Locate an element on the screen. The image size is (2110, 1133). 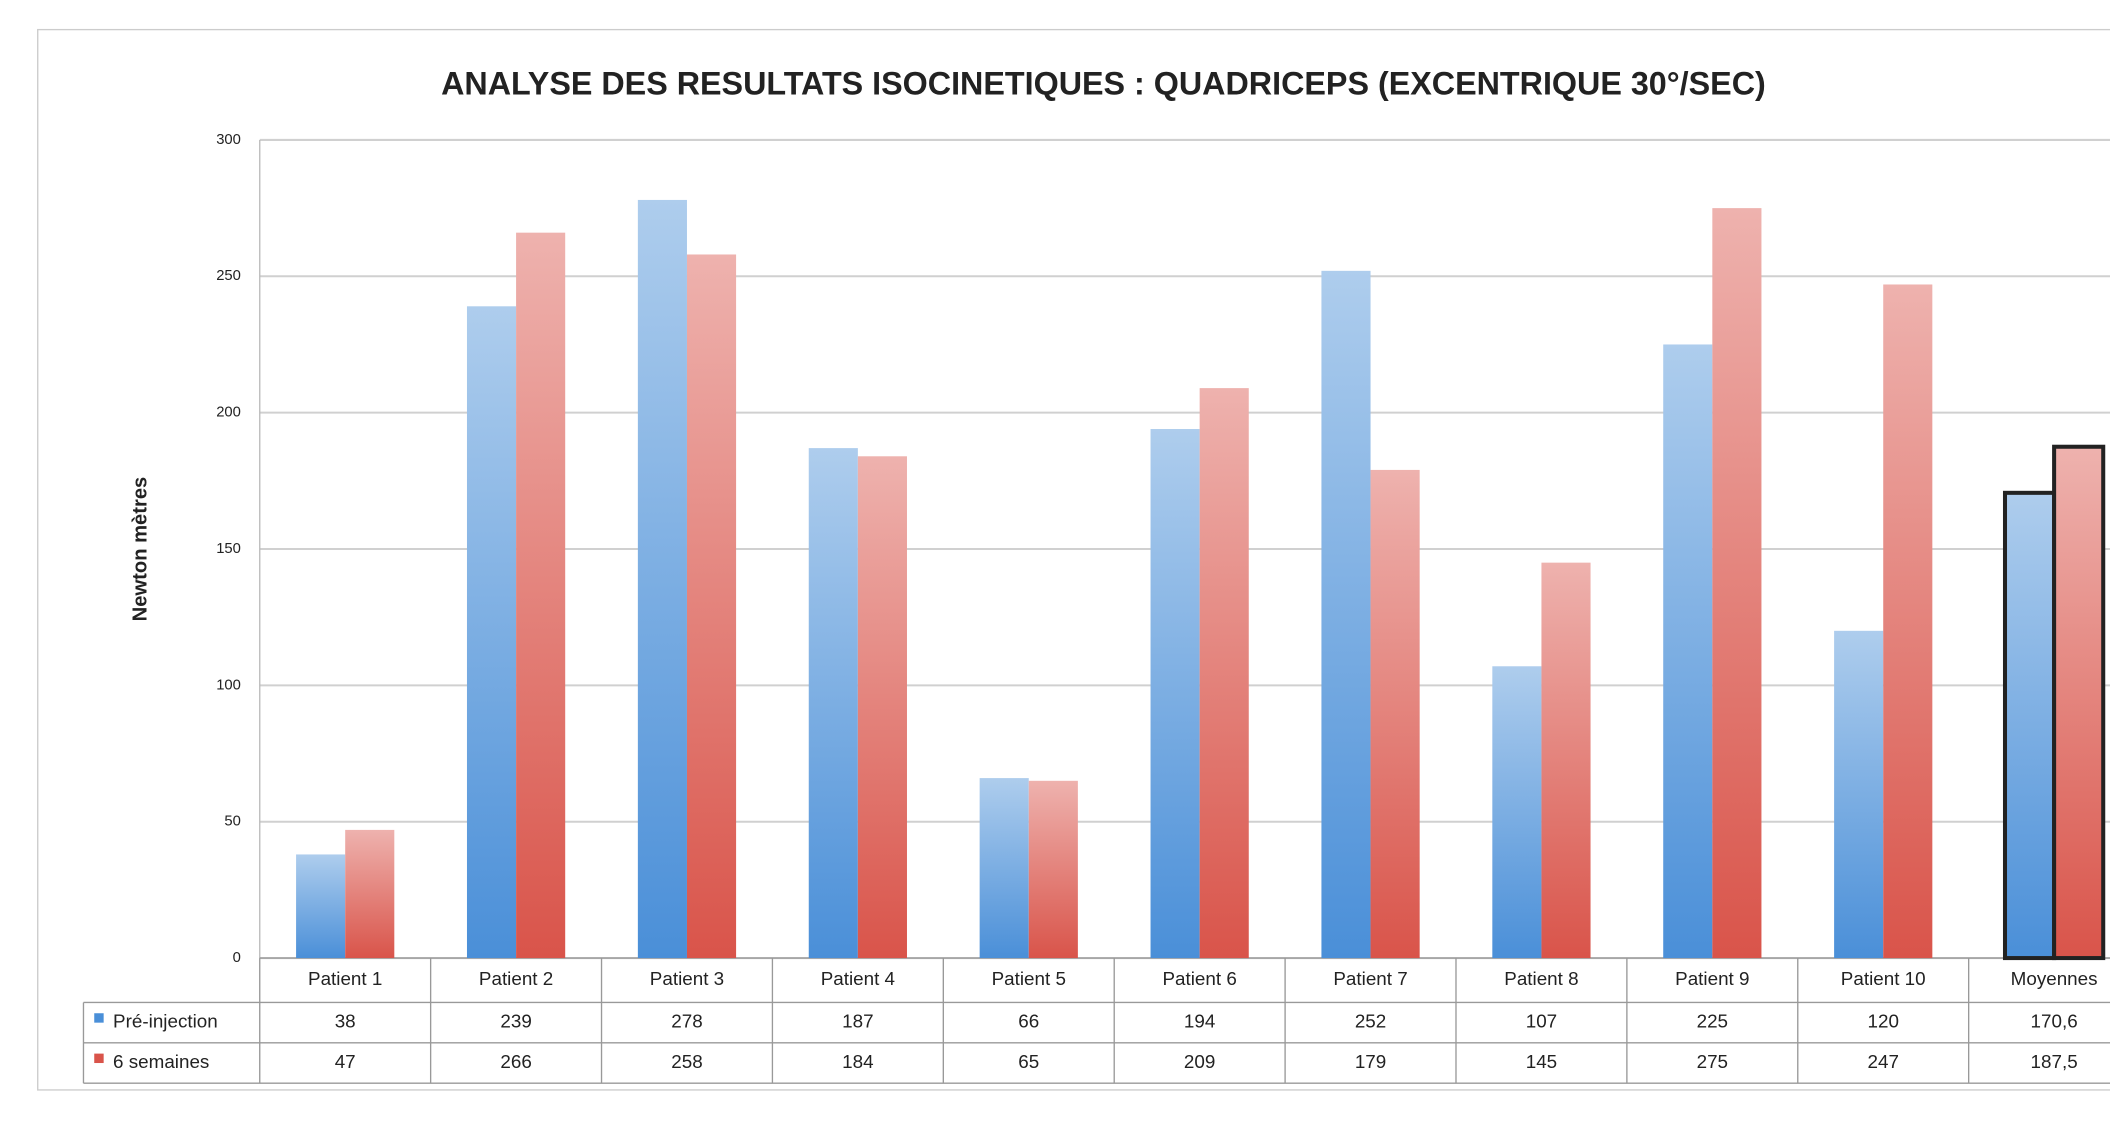
x-tick-label: Patient 3 is located at coordinates (687, 978).